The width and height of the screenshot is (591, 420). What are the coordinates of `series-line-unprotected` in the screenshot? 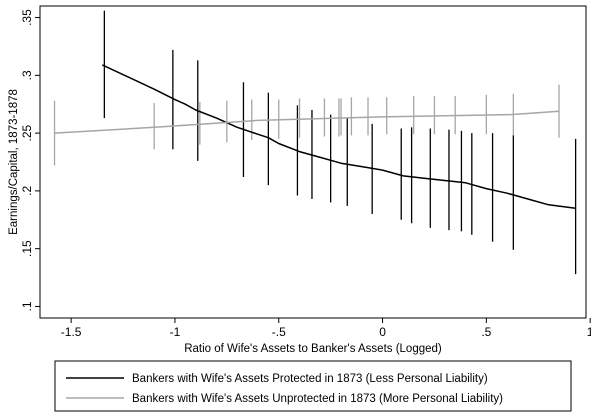 It's located at (307, 122).